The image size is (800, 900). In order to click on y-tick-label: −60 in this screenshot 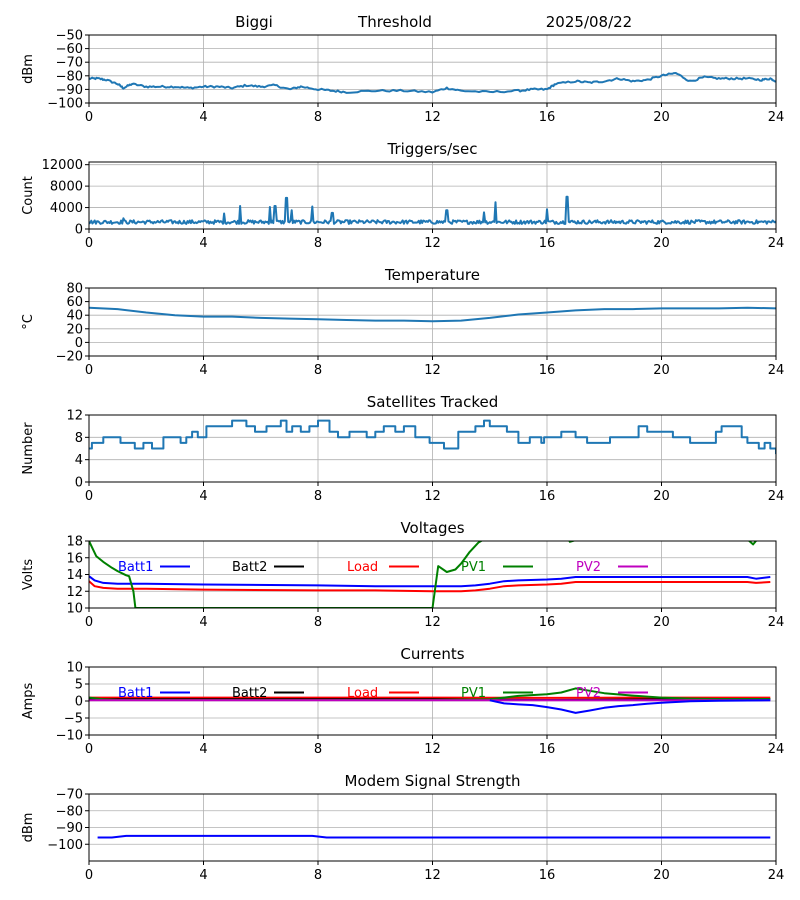, I will do `click(69, 49)`.